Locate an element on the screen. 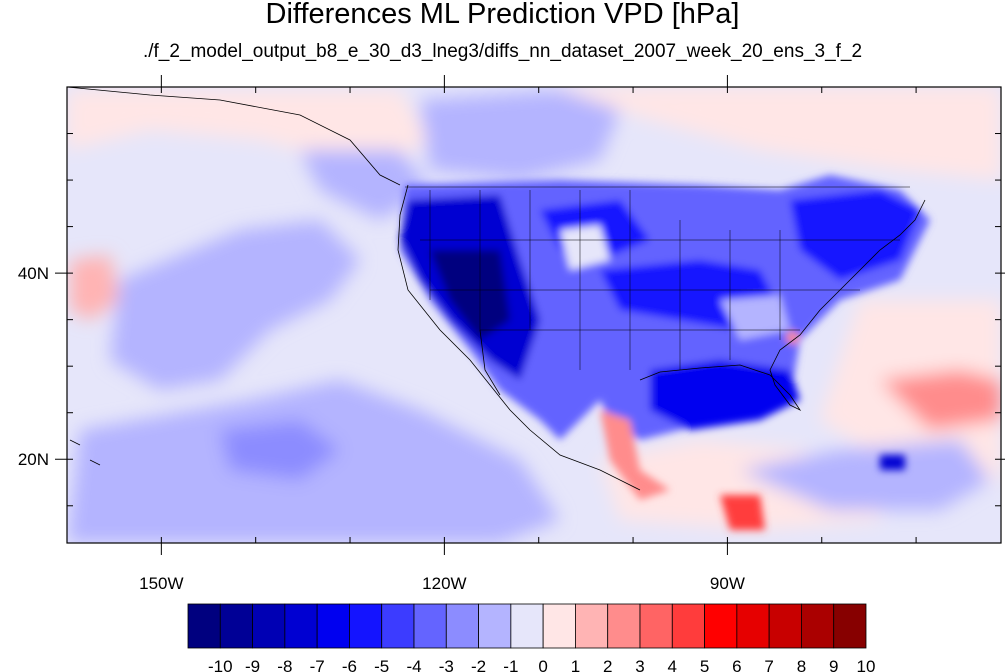  plot-title: Differences ML Prediction VPD [hPa] is located at coordinates (502, 15).